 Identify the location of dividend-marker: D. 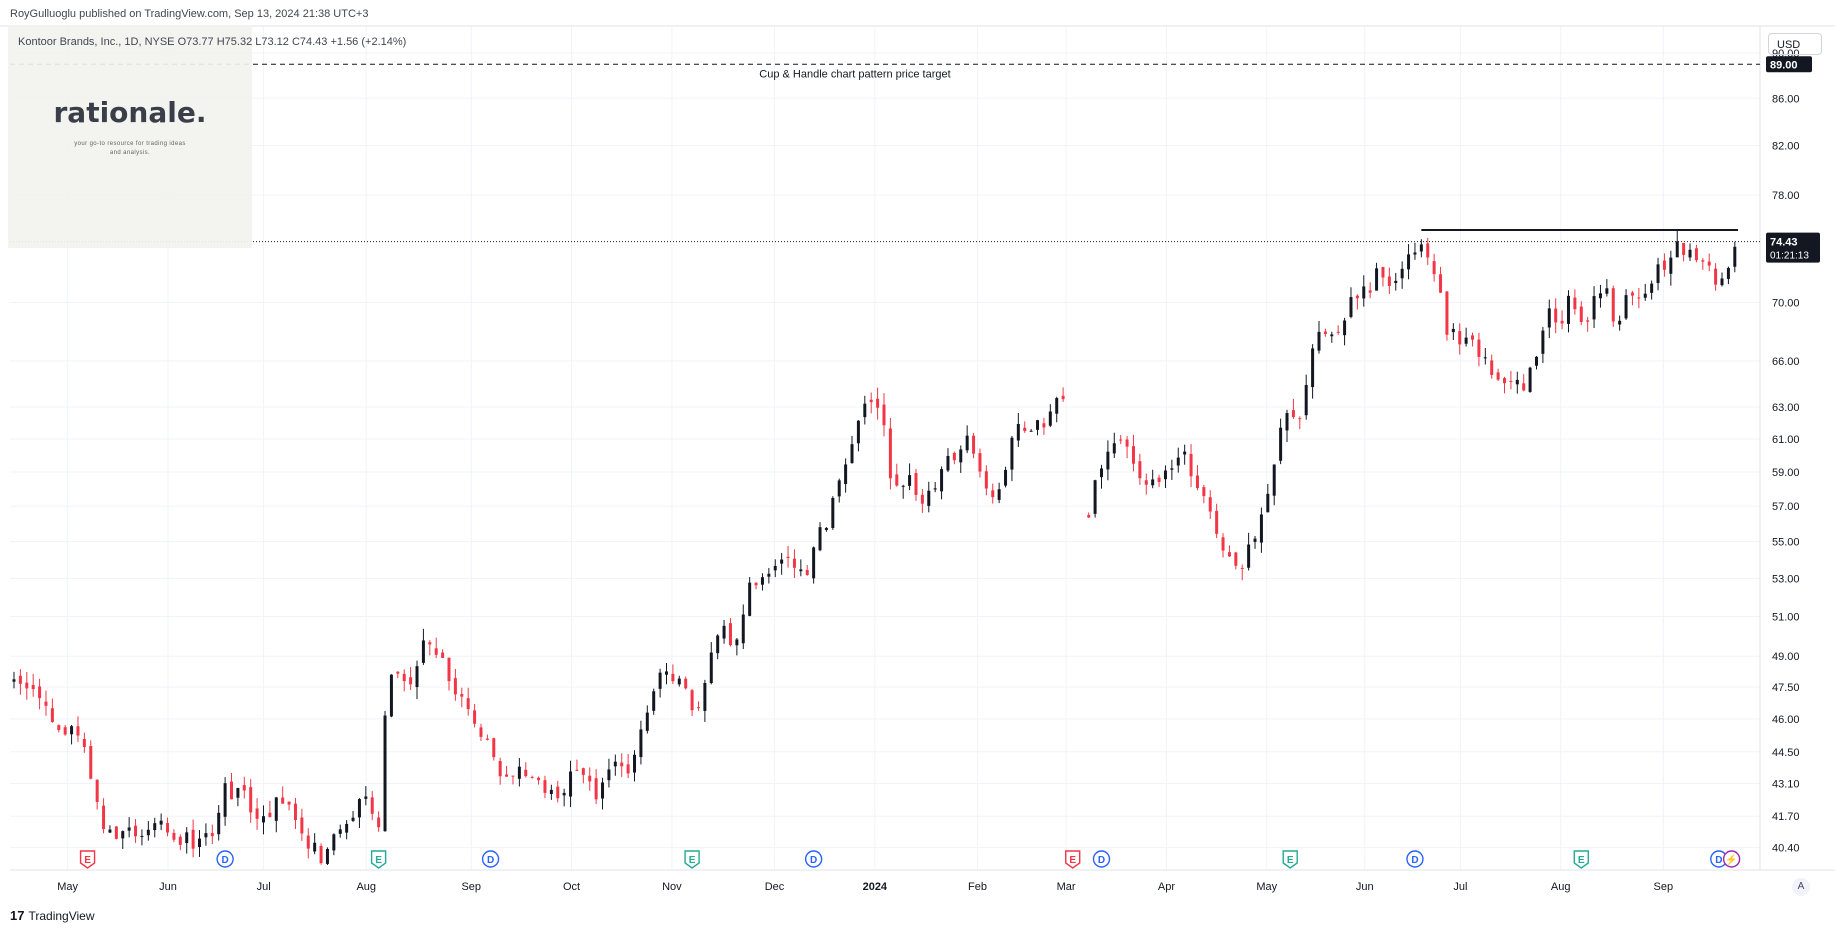
(225, 859).